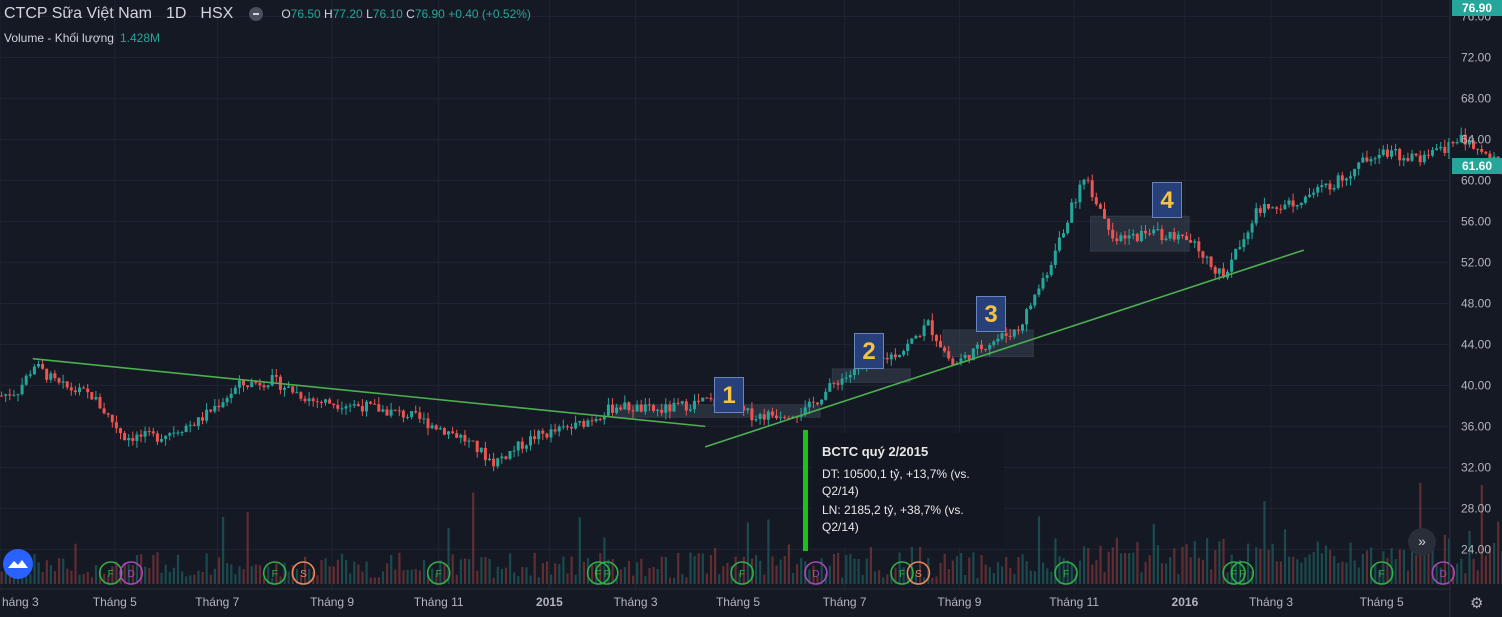  Describe the element at coordinates (606, 573) in the screenshot. I see `event-marker-f` at that location.